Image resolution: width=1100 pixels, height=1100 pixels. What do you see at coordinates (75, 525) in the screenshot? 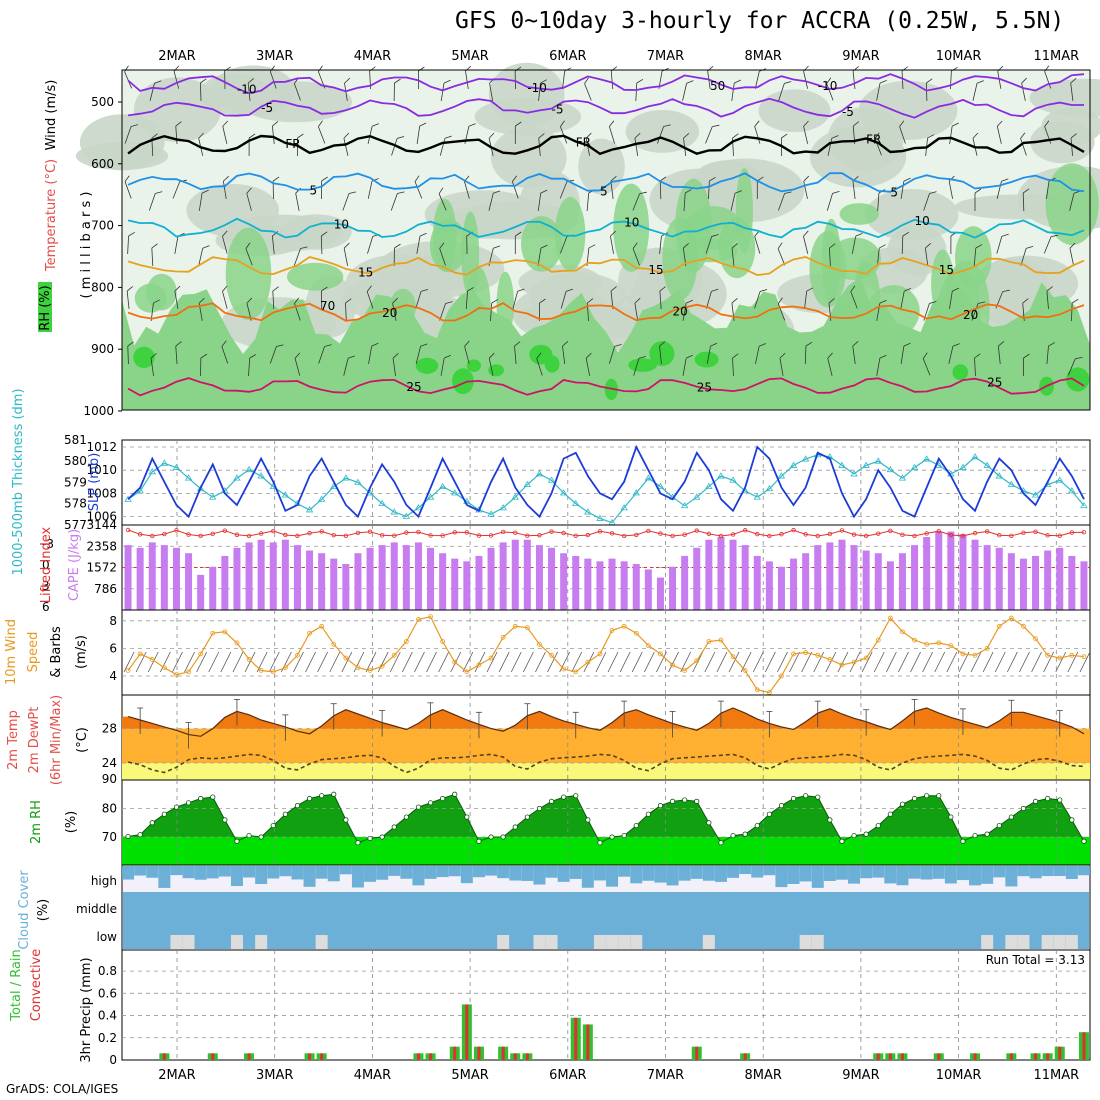
I see `thickness-tick-label: 577` at bounding box center [75, 525].